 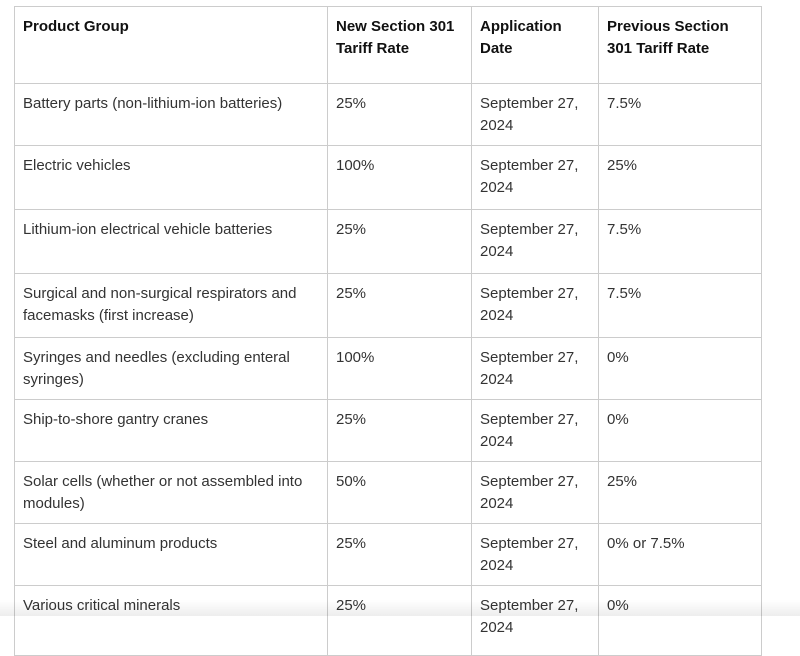 What do you see at coordinates (399, 492) in the screenshot?
I see `cell-new-tariff-rate: 50%` at bounding box center [399, 492].